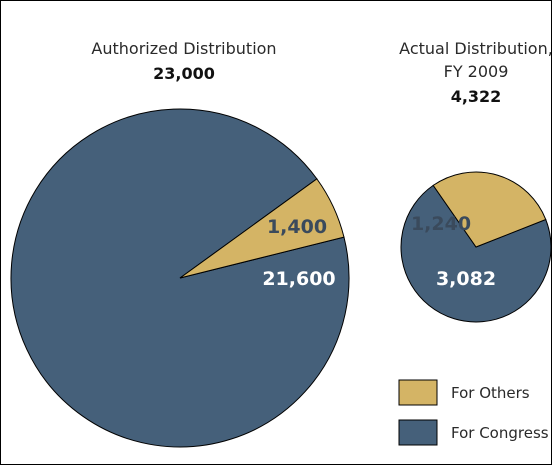 This screenshot has width=552, height=465. What do you see at coordinates (297, 227) in the screenshot?
I see `left-pie-label-others: 1,400` at bounding box center [297, 227].